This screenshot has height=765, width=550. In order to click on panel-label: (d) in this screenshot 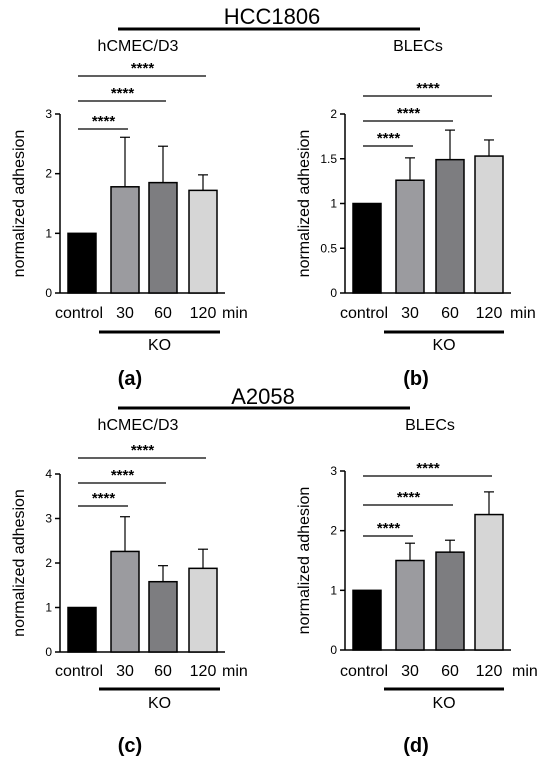, I will do `click(416, 746)`.